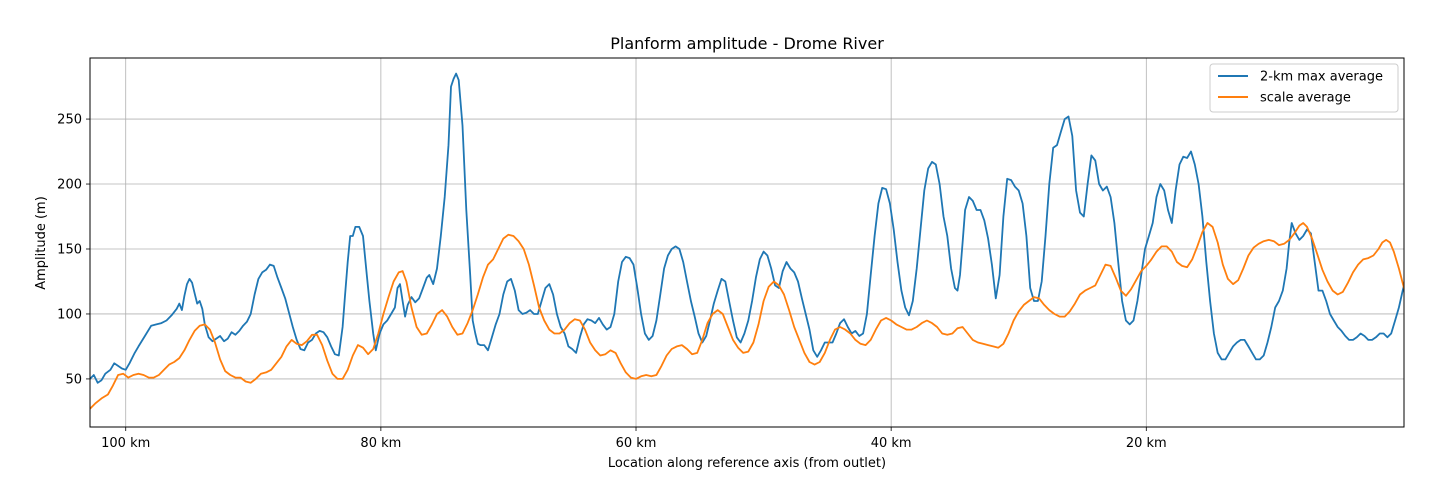 The image size is (1430, 484). Describe the element at coordinates (73, 379) in the screenshot. I see `y-tick-label: 50` at that location.